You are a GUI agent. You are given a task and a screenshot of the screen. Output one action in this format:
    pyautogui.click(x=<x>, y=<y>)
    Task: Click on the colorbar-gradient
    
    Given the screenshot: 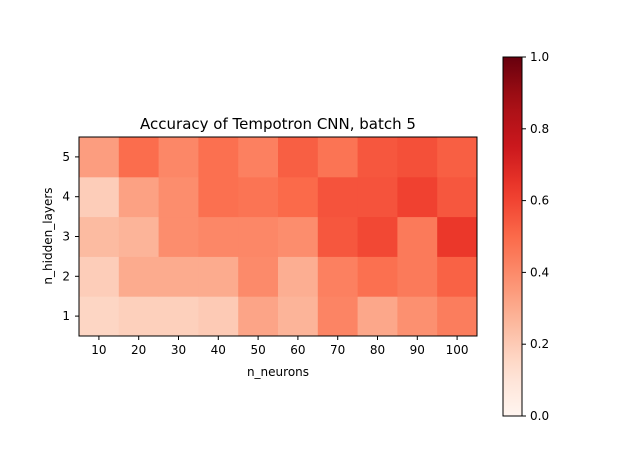 What is the action you would take?
    pyautogui.click(x=512, y=236)
    